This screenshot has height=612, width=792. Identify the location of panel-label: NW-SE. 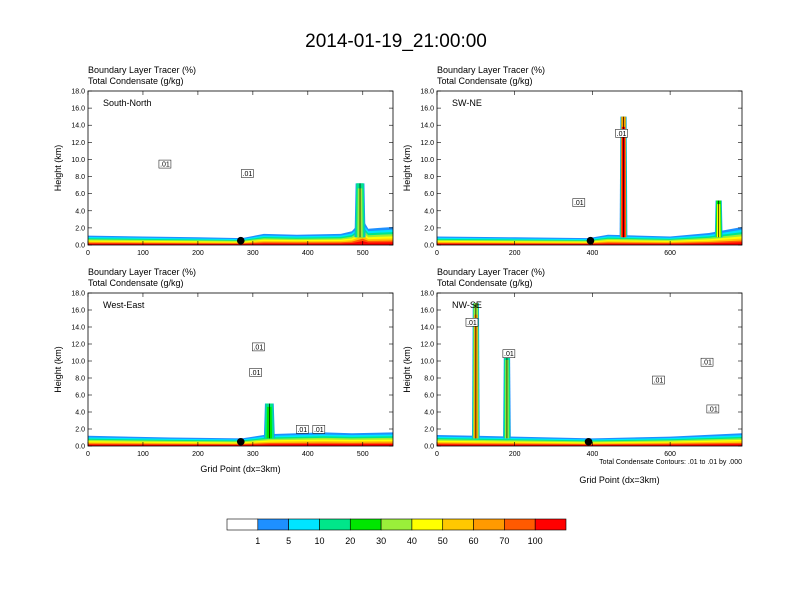
(467, 305).